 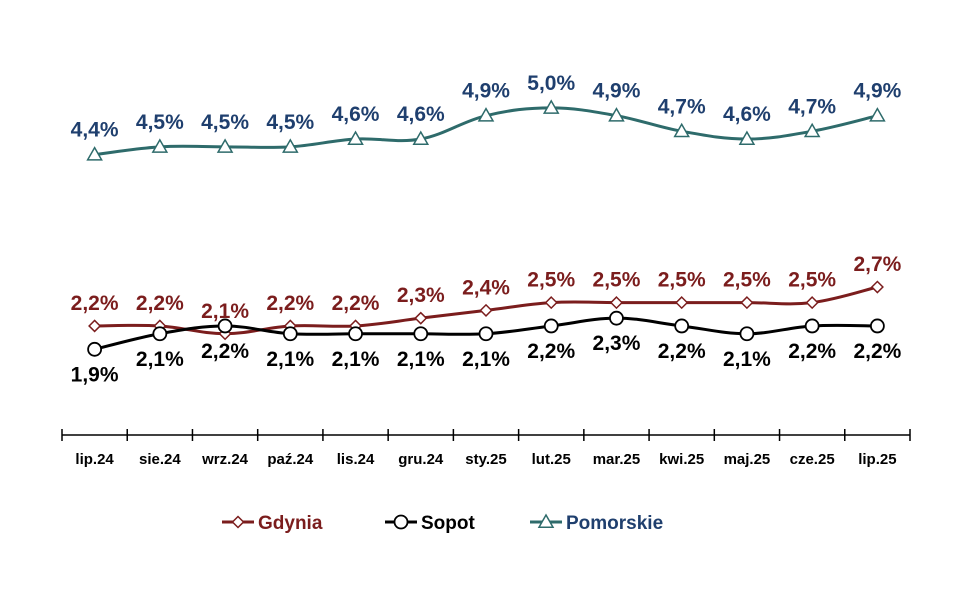 What do you see at coordinates (421, 295) in the screenshot?
I see `data-label-gdynia: 2,3%` at bounding box center [421, 295].